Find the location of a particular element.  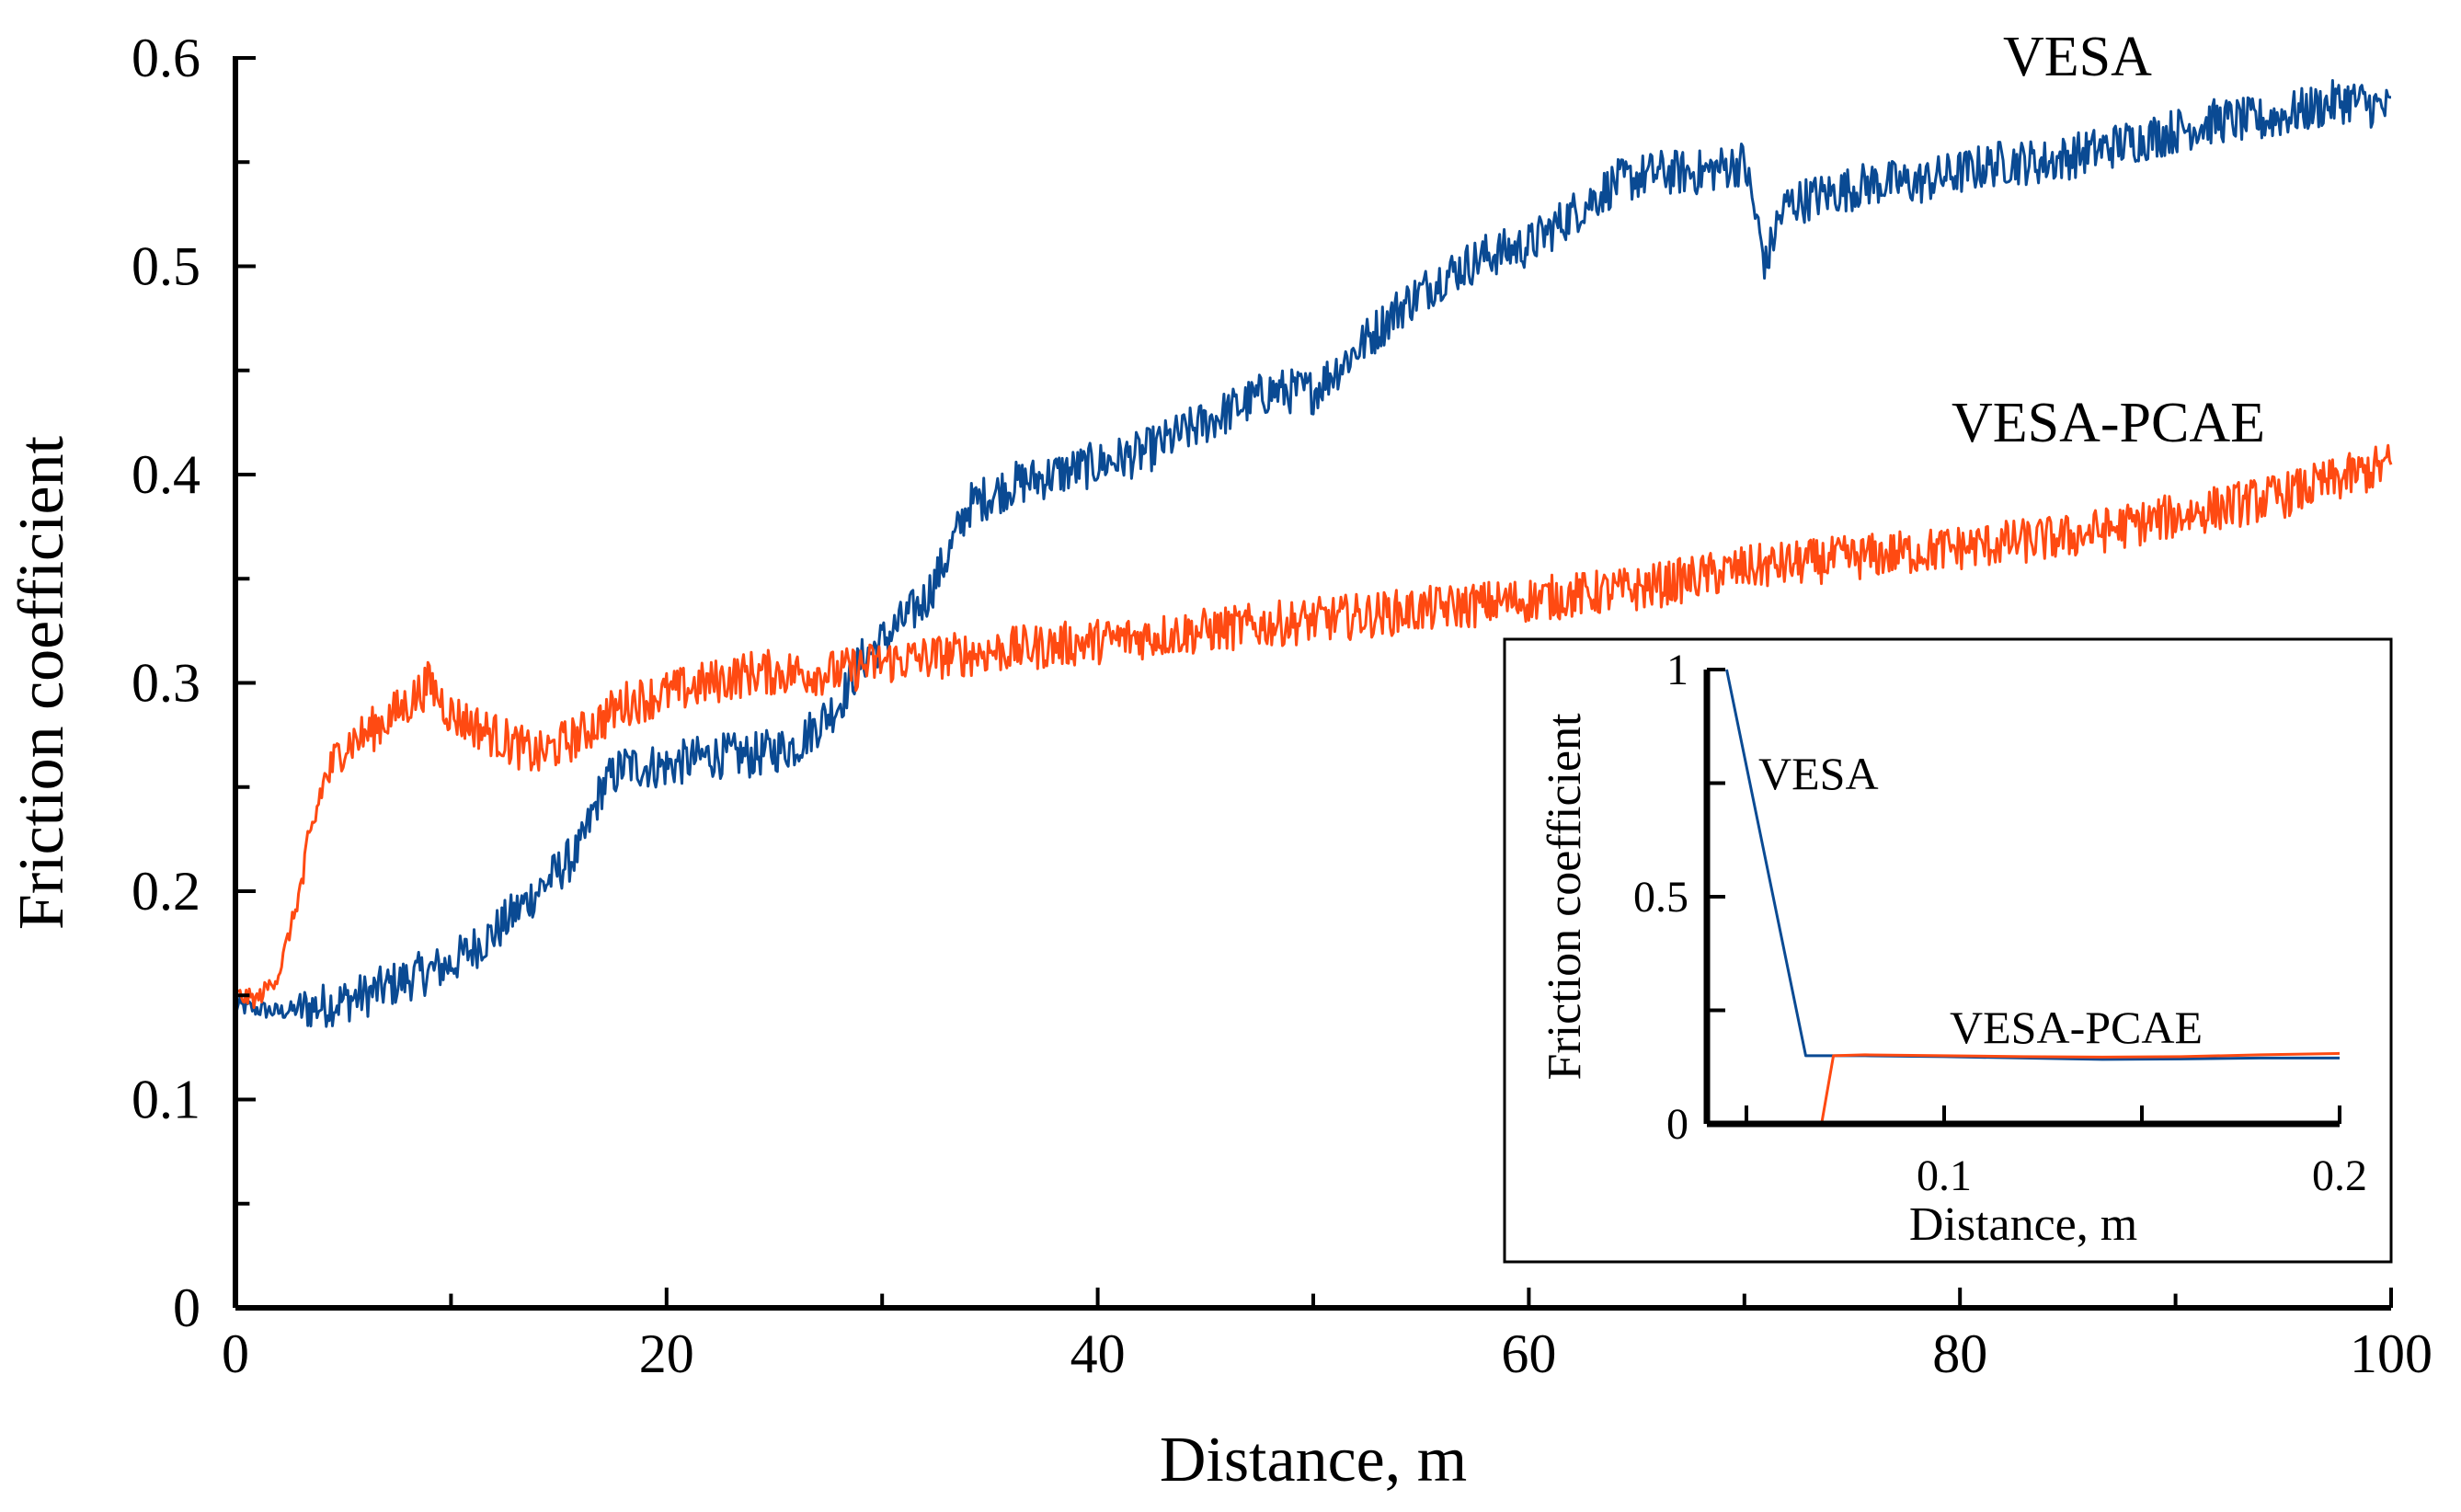

main-x-tick-label: 40 is located at coordinates (1098, 1353).